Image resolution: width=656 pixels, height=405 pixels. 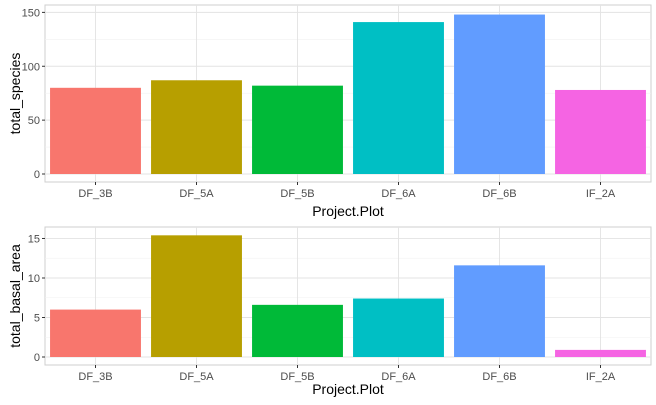 I want to click on top-x-tick-label: DF_5B, so click(x=297, y=194).